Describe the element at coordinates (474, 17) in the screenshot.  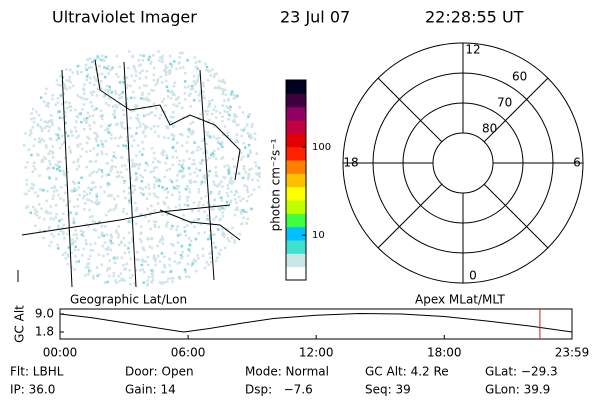
I see `time: 22:28:55 UT` at that location.